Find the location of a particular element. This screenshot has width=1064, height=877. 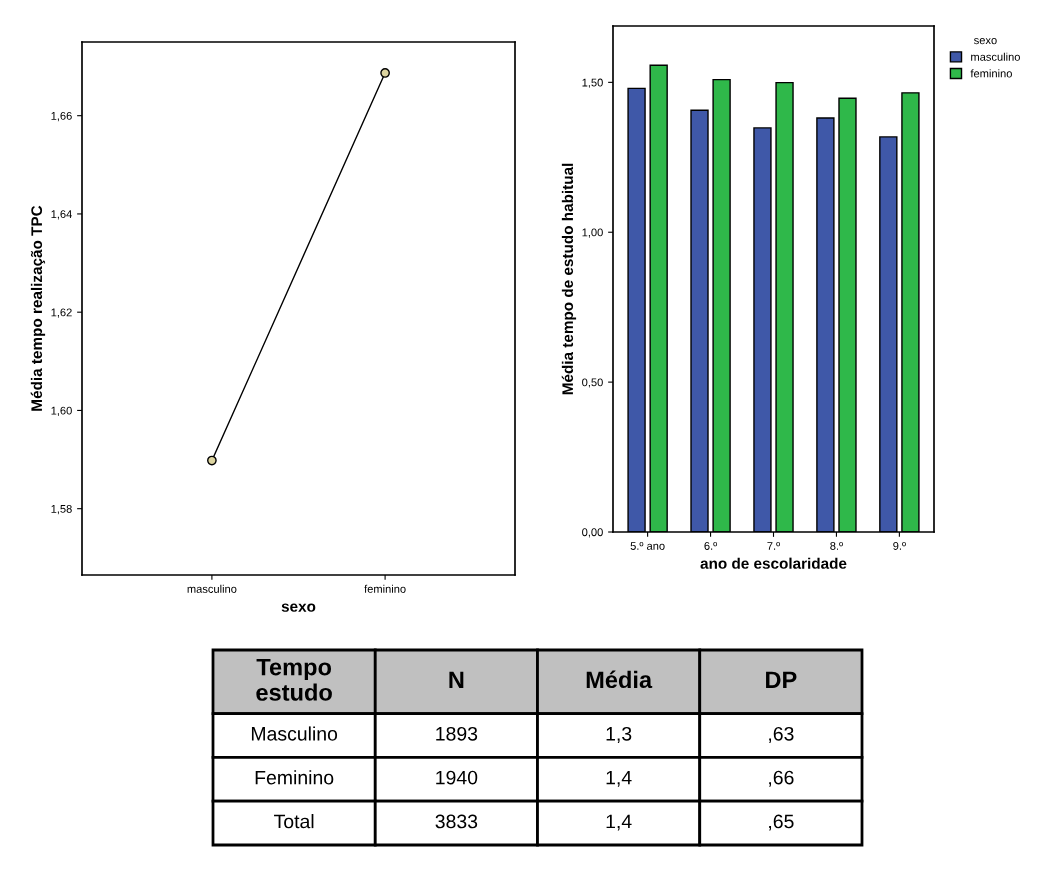

x-axis-title: ano de escolaridade is located at coordinates (773, 563).